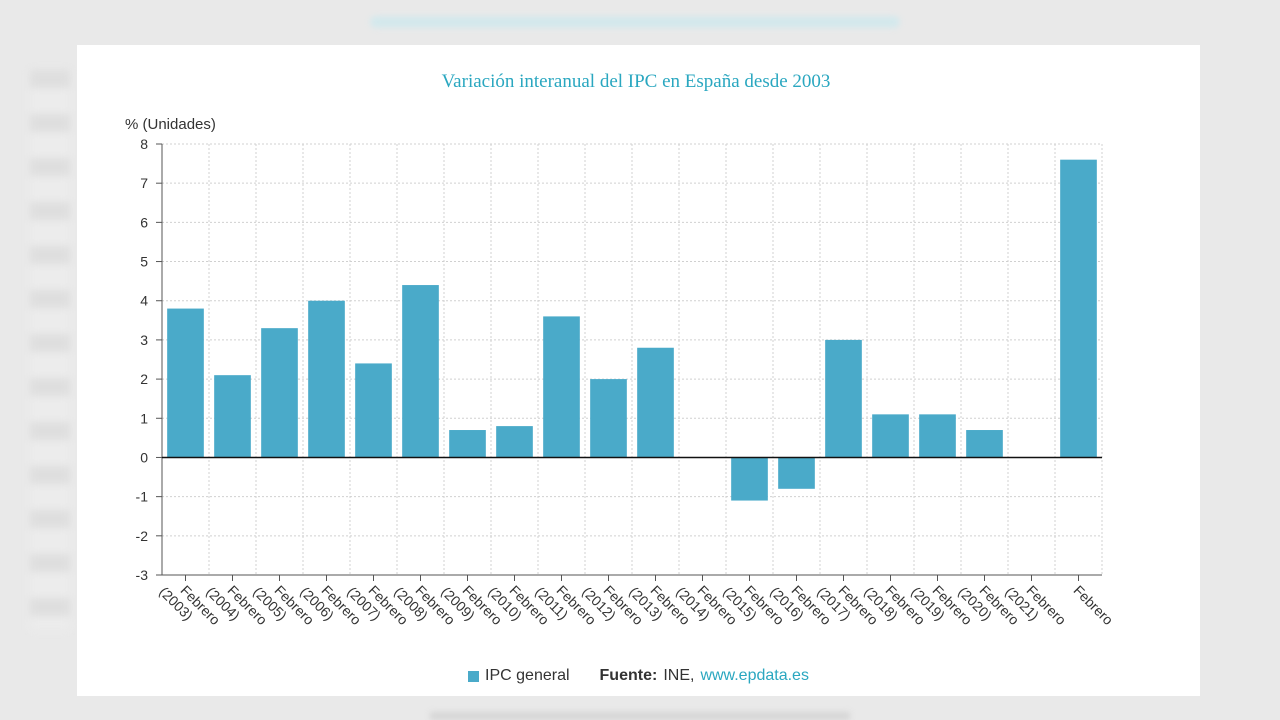 The image size is (1280, 720). I want to click on y-tick-label: 5, so click(144, 262).